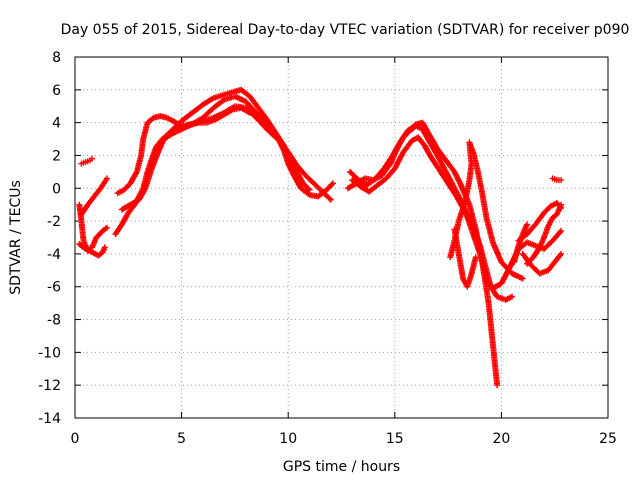  Describe the element at coordinates (181, 439) in the screenshot. I see `x-tick-label: 5` at that location.